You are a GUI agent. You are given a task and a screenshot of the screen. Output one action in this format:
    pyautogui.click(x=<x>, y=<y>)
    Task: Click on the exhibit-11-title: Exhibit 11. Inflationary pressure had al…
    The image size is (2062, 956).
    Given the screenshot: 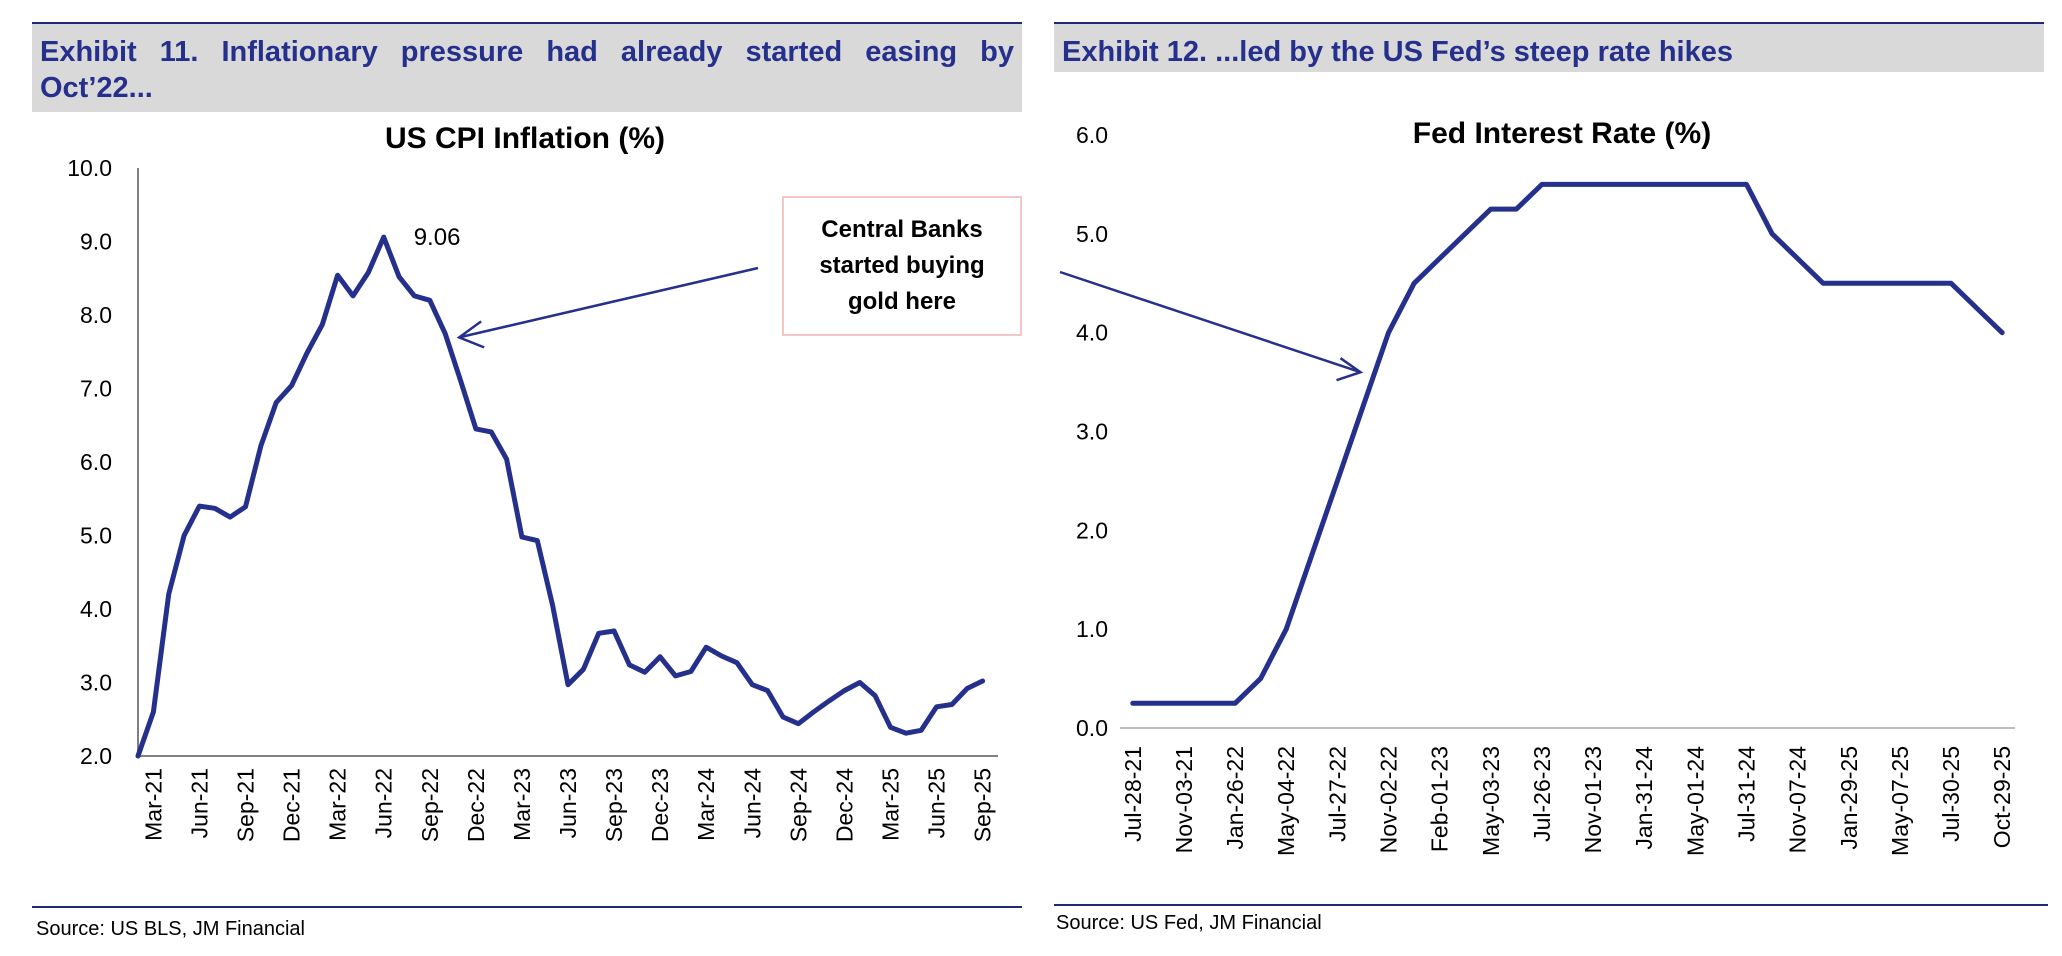 What is the action you would take?
    pyautogui.click(x=527, y=67)
    